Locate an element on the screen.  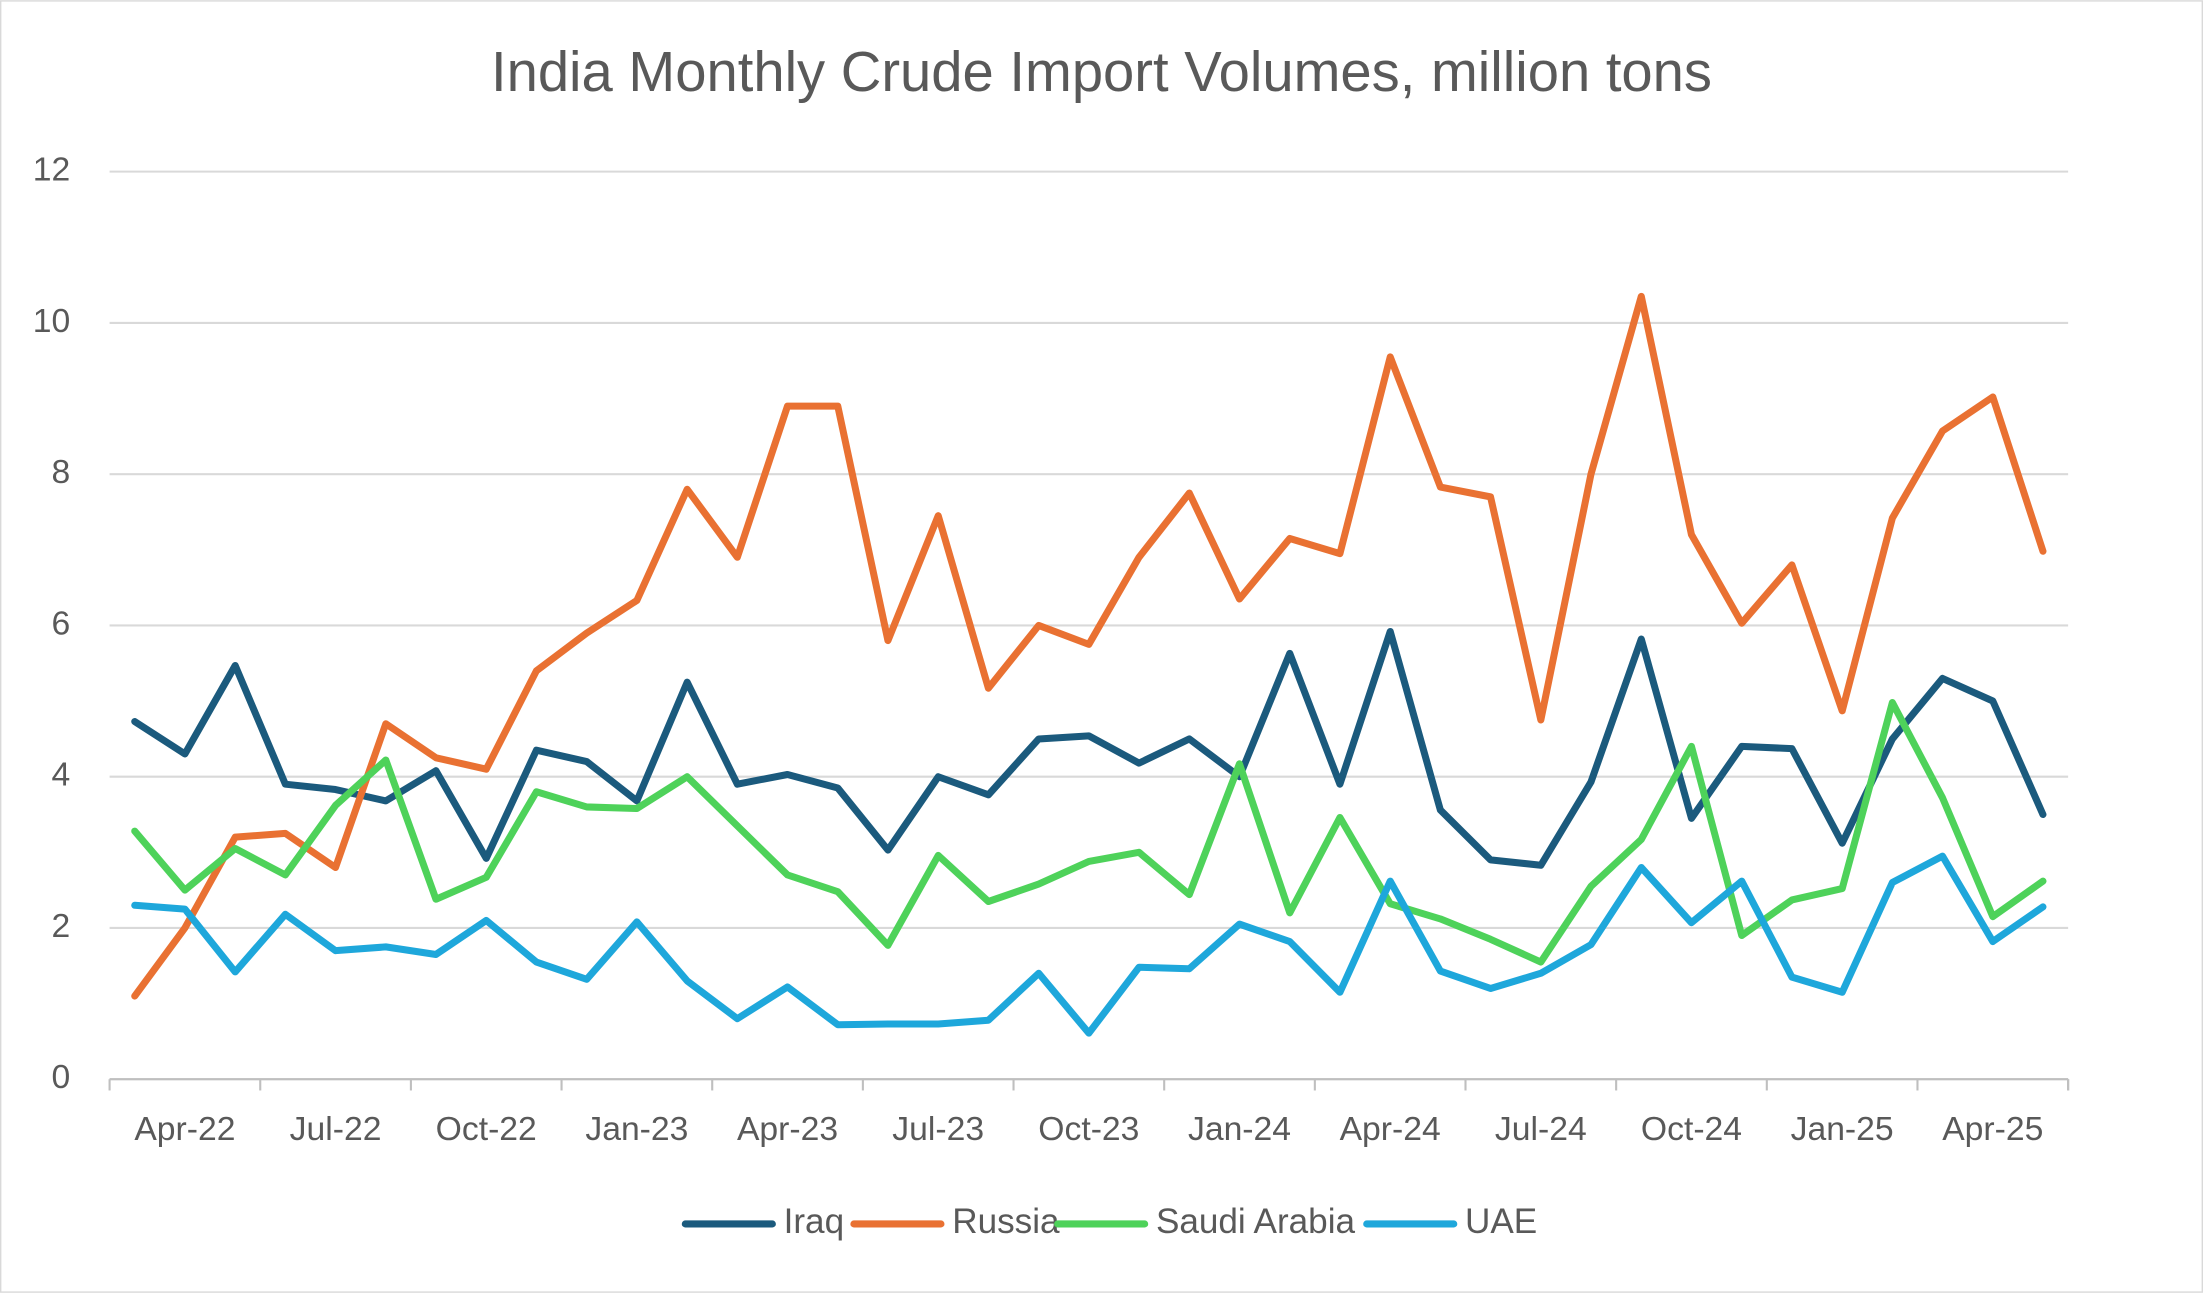
x-tick-label: Oct-23 is located at coordinates (1088, 1129).